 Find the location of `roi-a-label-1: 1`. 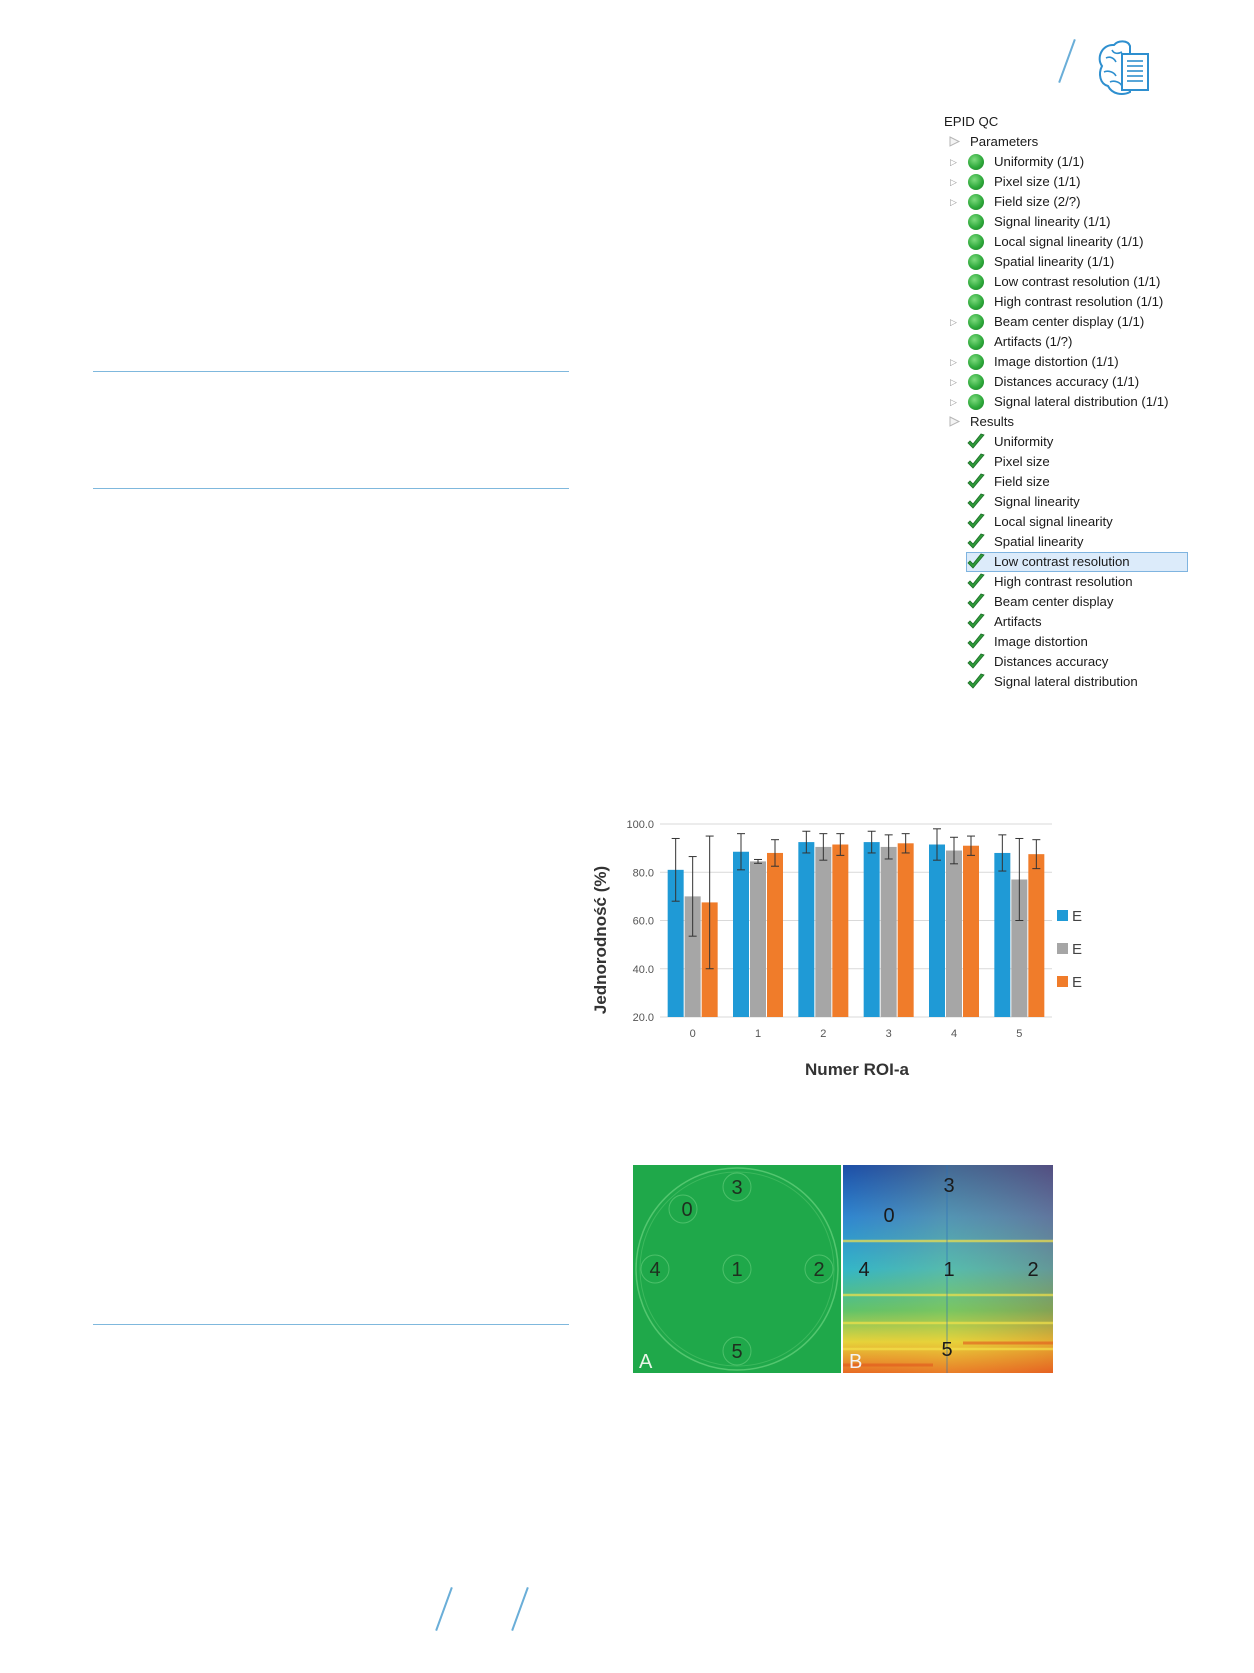

roi-a-label-1: 1 is located at coordinates (736, 1270).